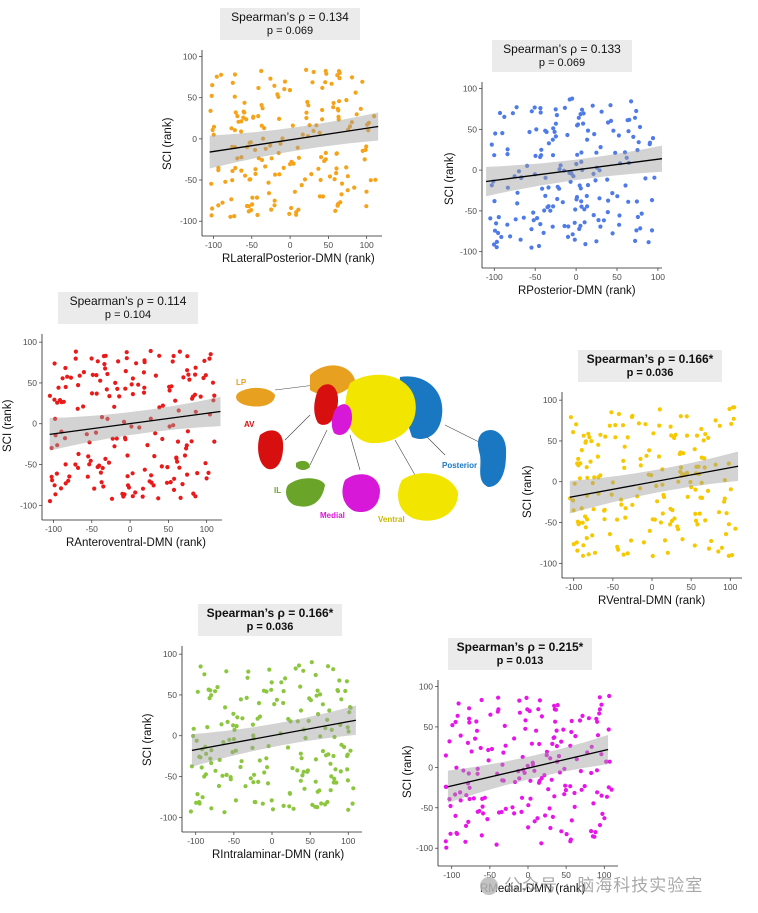 Image resolution: width=758 pixels, height=913 pixels. Describe the element at coordinates (428, 497) in the screenshot. I see `ventral-nucleus-small` at that location.